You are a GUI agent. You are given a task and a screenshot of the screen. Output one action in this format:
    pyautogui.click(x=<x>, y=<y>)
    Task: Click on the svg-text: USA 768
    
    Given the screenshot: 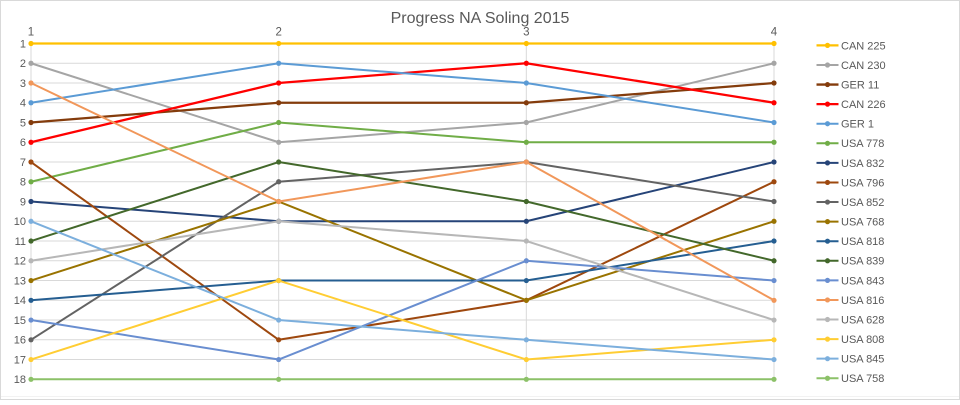 What is the action you would take?
    pyautogui.click(x=862, y=223)
    